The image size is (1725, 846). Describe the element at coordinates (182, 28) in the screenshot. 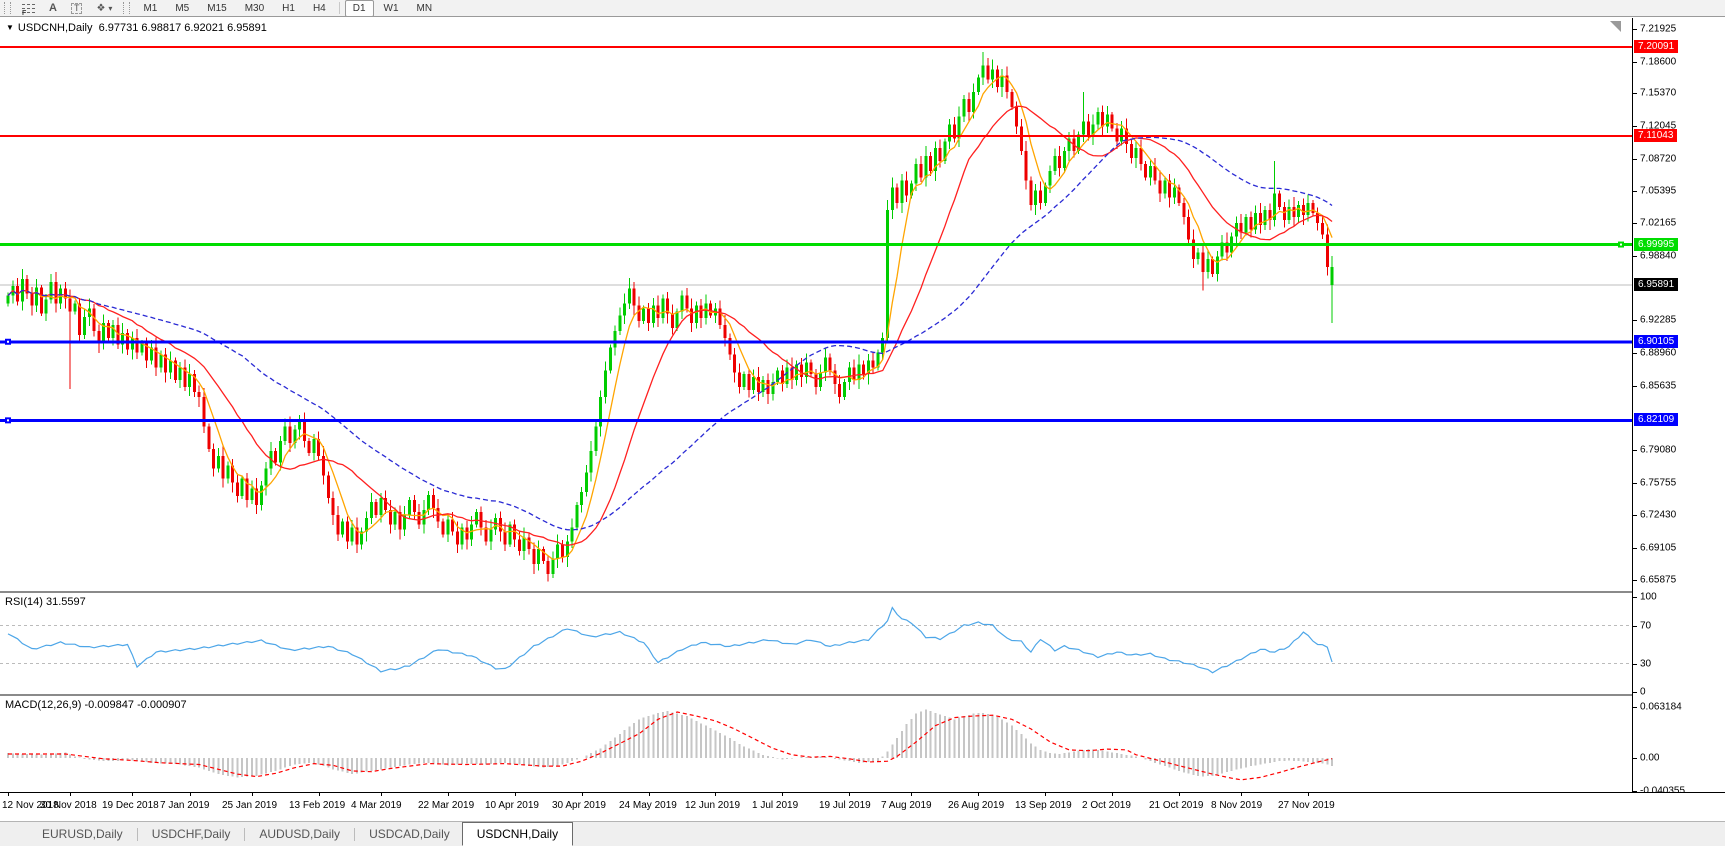

I see `ohlc-values: 6.97731 6.98817 6.92021 6.95891` at that location.